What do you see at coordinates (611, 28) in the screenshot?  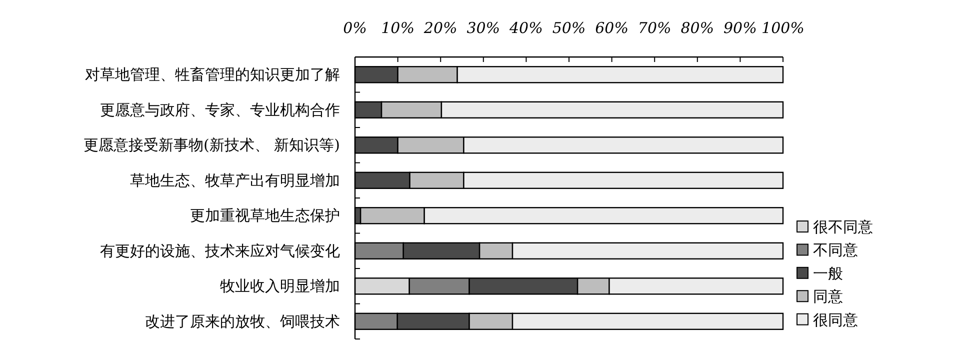 I see `x-tick-label: 60%` at bounding box center [611, 28].